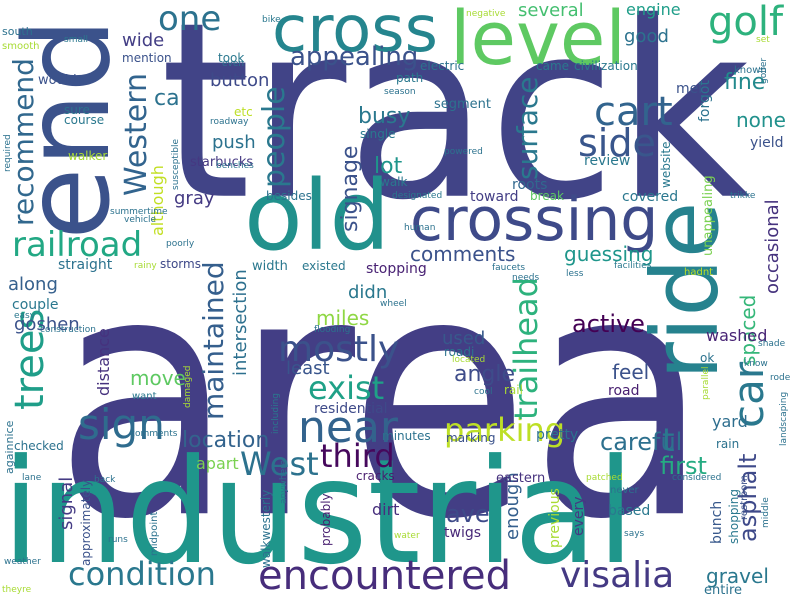  Describe the element at coordinates (641, 442) in the screenshot. I see `word-careful: careful` at that location.